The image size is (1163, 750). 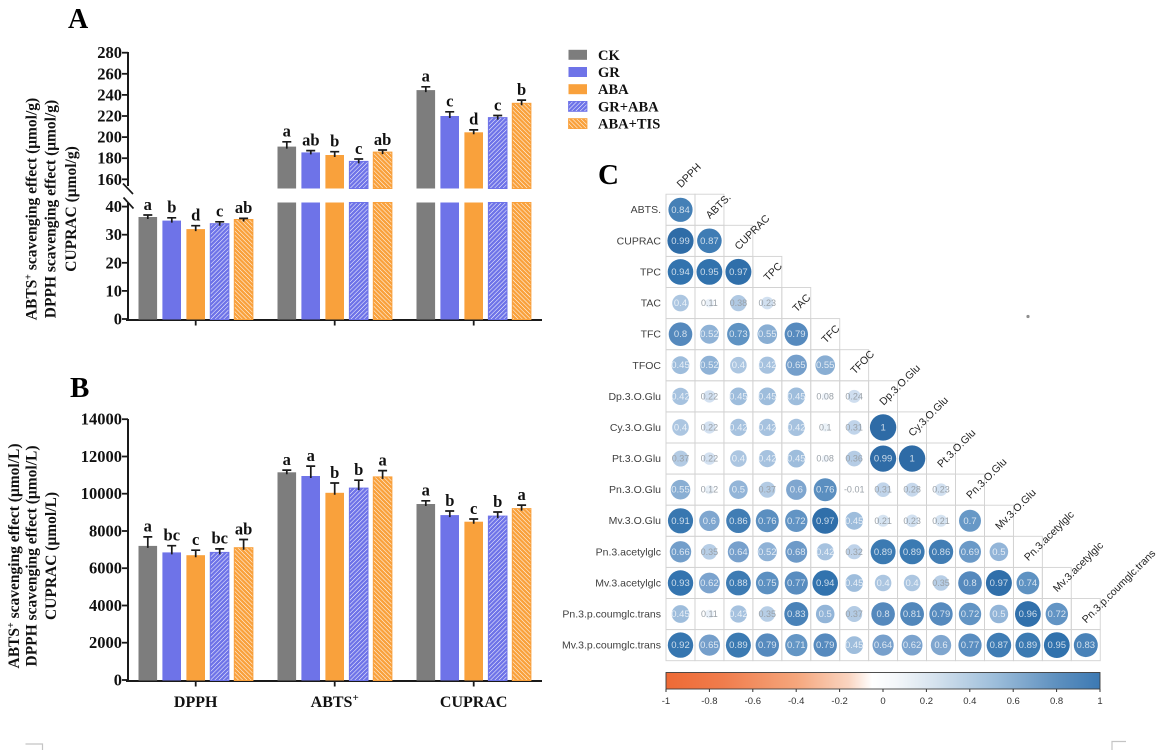 What do you see at coordinates (941, 583) in the screenshot?
I see `svg-text: 0.35` at bounding box center [941, 583].